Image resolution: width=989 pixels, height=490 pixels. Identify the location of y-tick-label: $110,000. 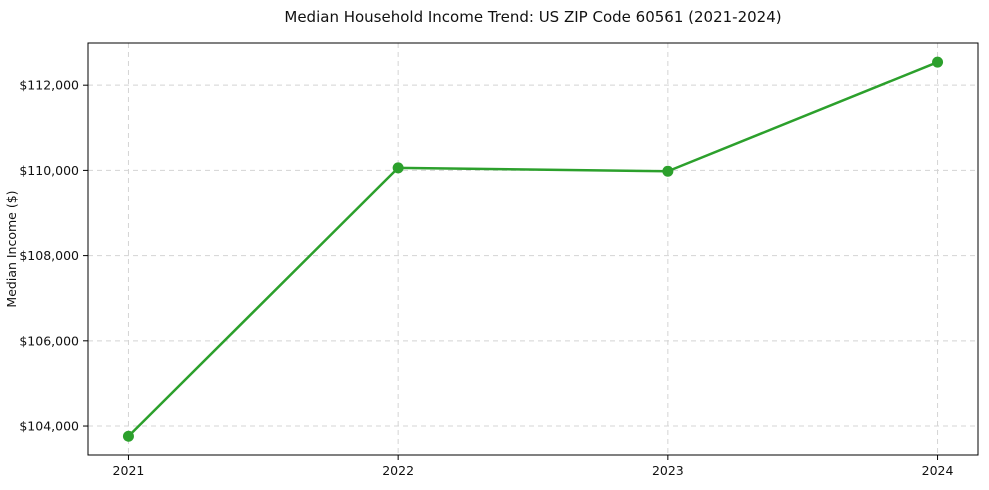
(49, 170).